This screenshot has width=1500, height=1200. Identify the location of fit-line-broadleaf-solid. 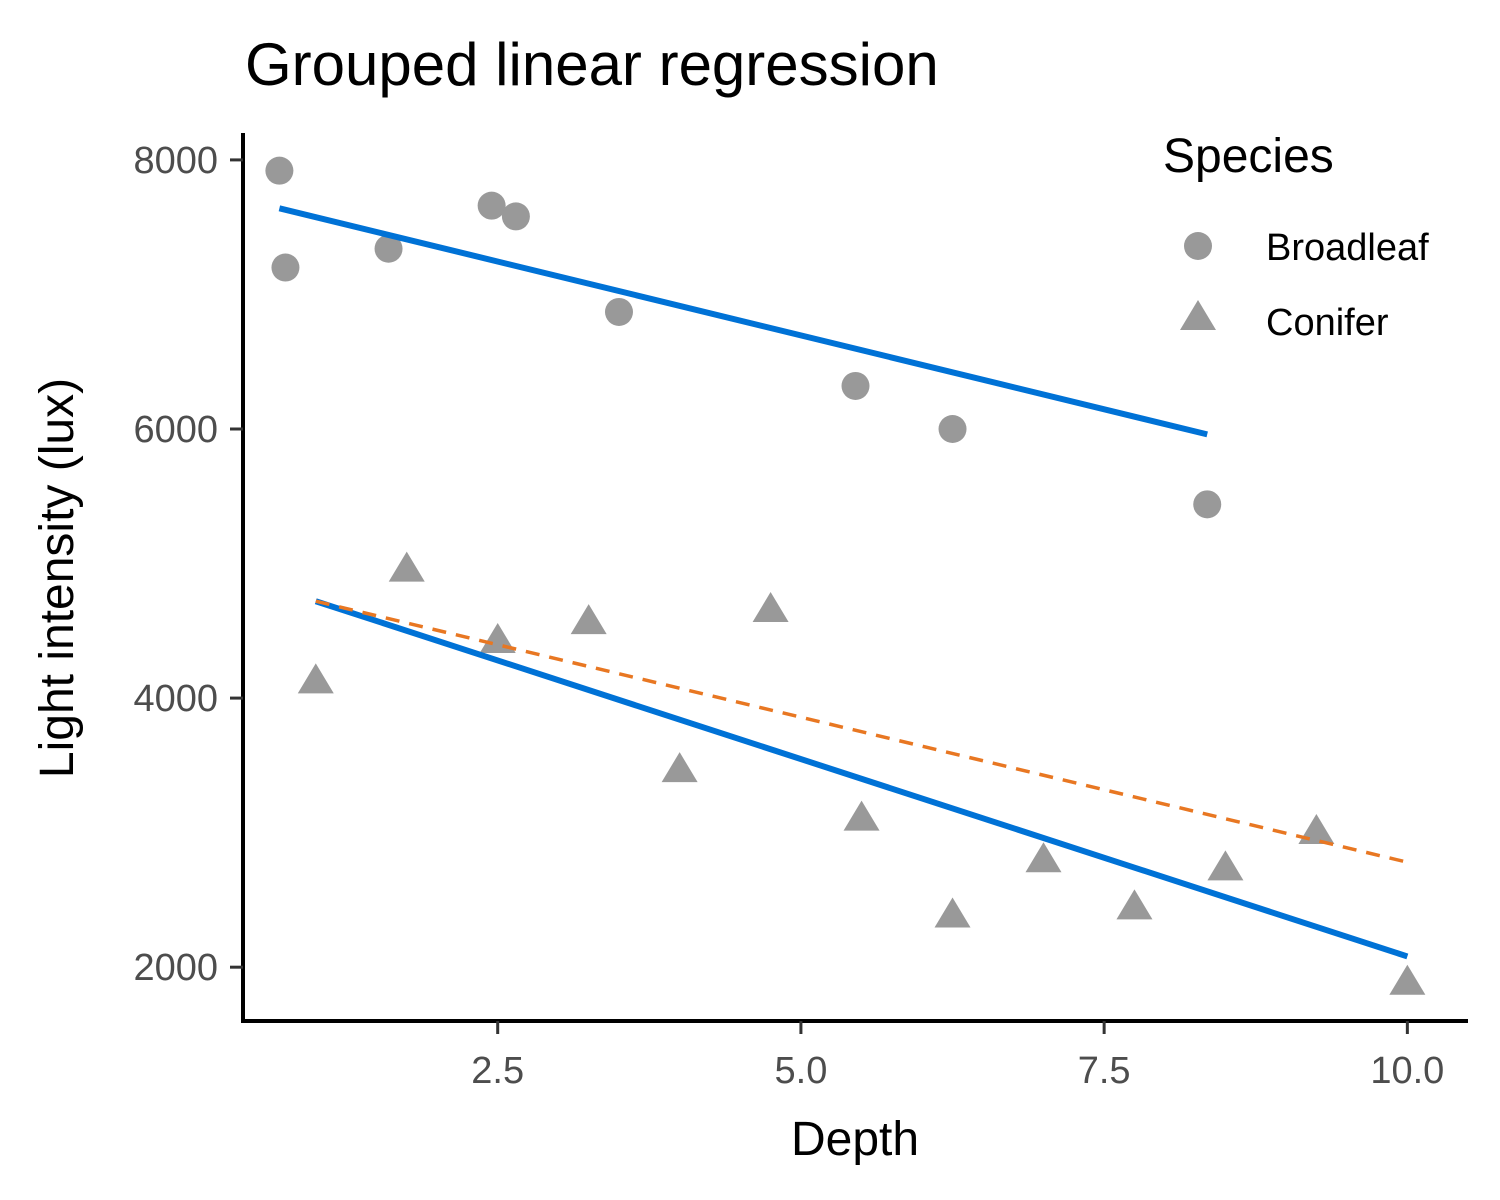
(743, 321).